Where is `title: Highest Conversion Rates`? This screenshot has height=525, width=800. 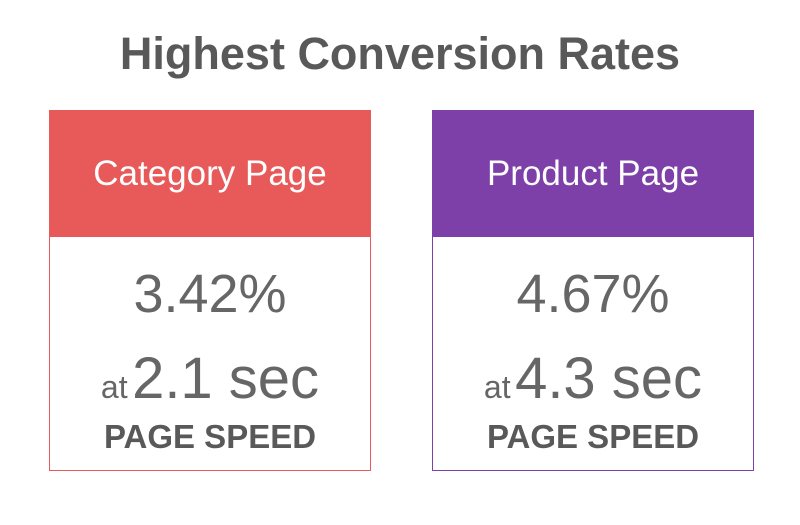 title: Highest Conversion Rates is located at coordinates (400, 53).